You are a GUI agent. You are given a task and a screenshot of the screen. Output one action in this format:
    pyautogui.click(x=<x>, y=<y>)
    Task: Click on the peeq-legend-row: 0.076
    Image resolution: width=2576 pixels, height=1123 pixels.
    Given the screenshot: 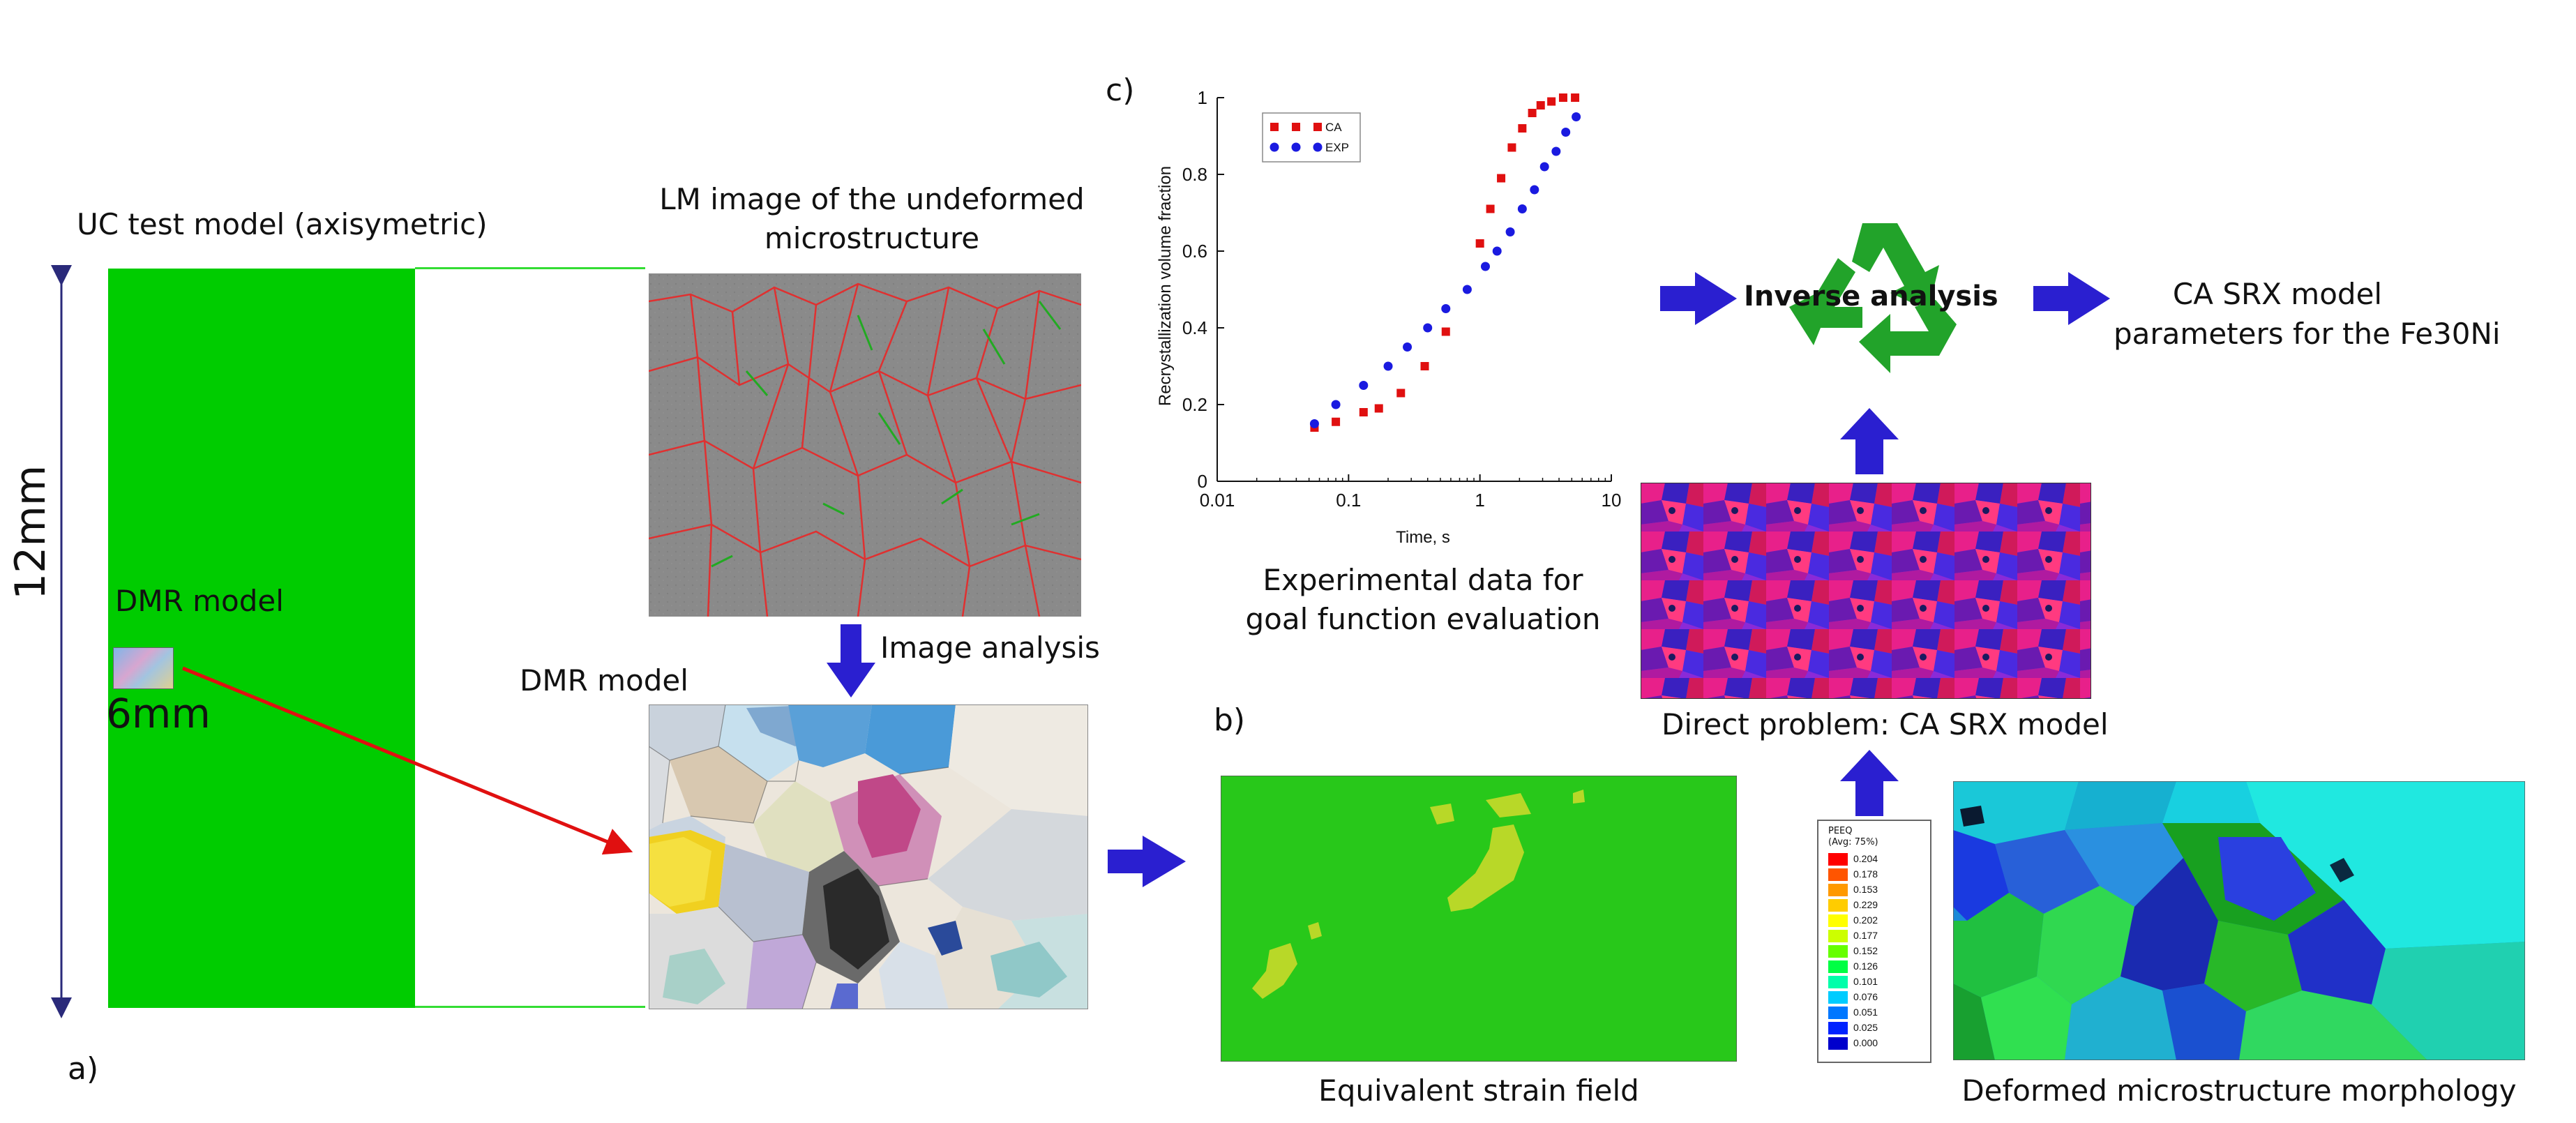 What is the action you would take?
    pyautogui.click(x=1873, y=997)
    